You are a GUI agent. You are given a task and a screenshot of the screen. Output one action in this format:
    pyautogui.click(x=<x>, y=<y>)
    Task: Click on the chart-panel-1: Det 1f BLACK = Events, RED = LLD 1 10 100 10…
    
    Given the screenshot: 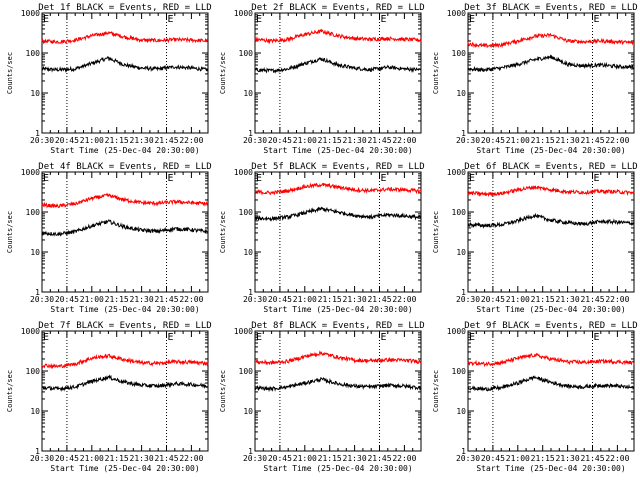 What is the action you would take?
    pyautogui.click(x=109, y=79)
    